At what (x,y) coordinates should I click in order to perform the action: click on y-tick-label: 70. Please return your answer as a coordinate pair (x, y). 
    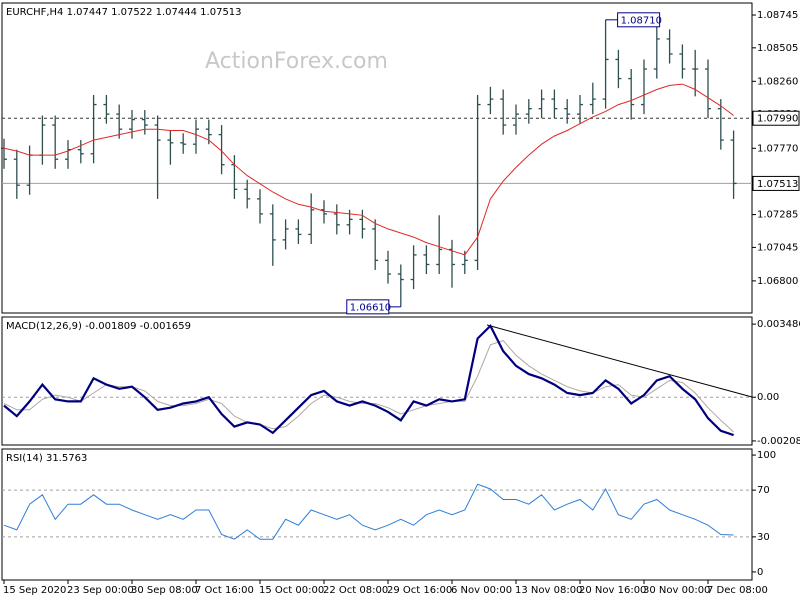
    Looking at the image, I should click on (763, 490).